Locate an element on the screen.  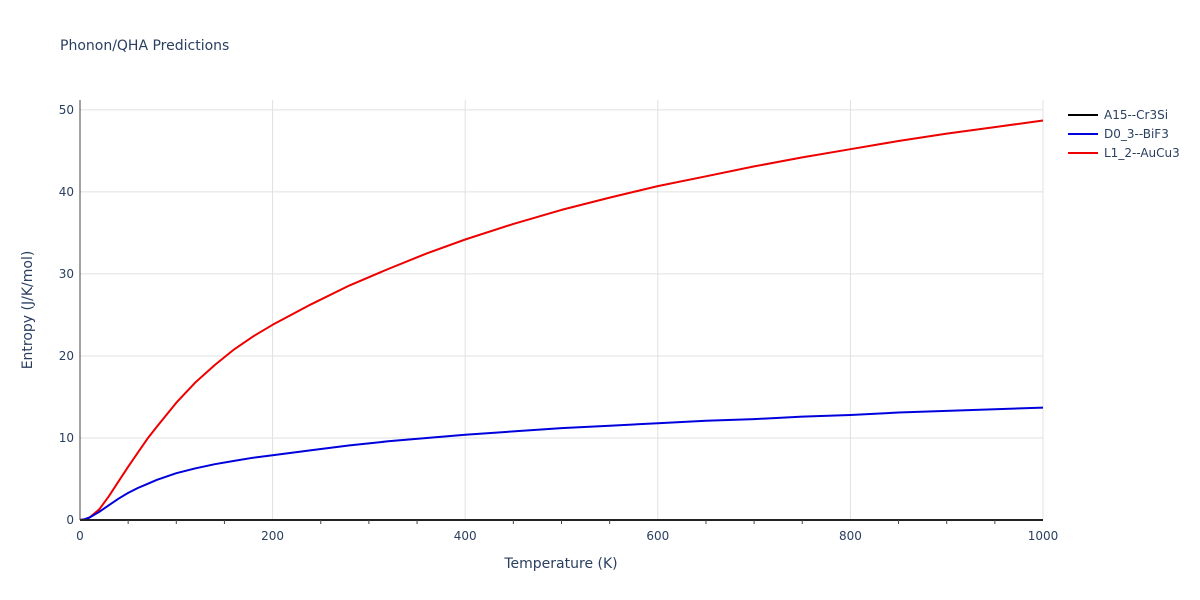
legend-item: A15--Cr3Si is located at coordinates (1118, 115).